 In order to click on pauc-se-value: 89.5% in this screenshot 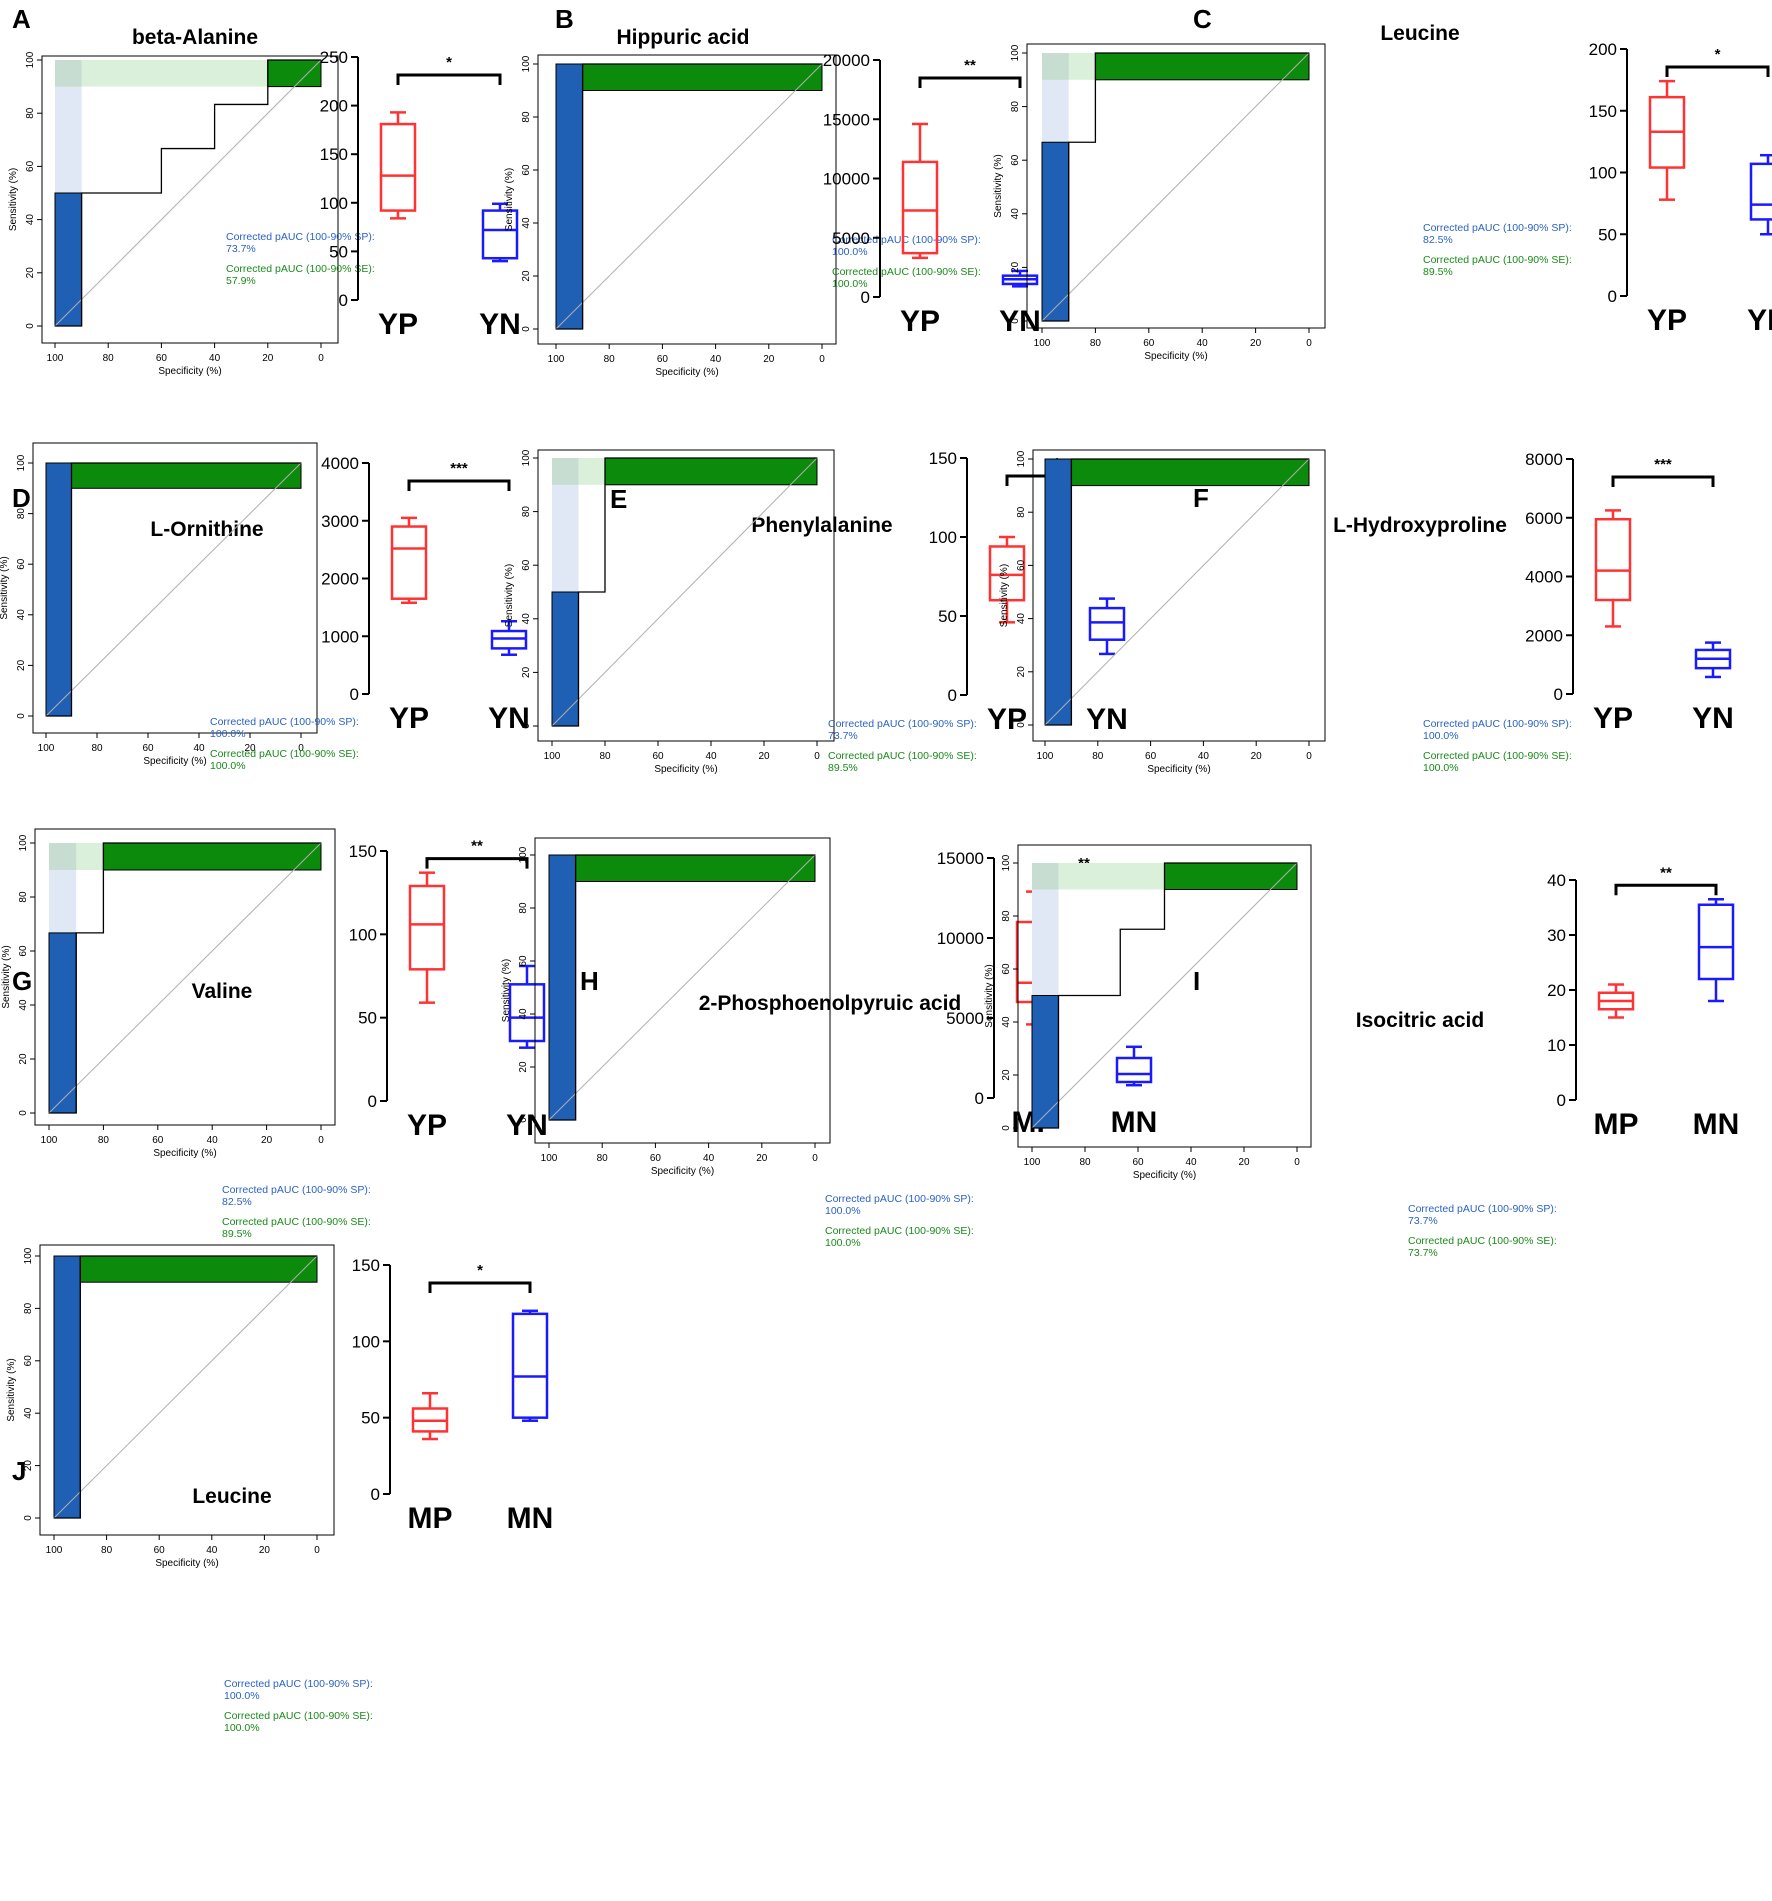, I will do `click(843, 768)`.